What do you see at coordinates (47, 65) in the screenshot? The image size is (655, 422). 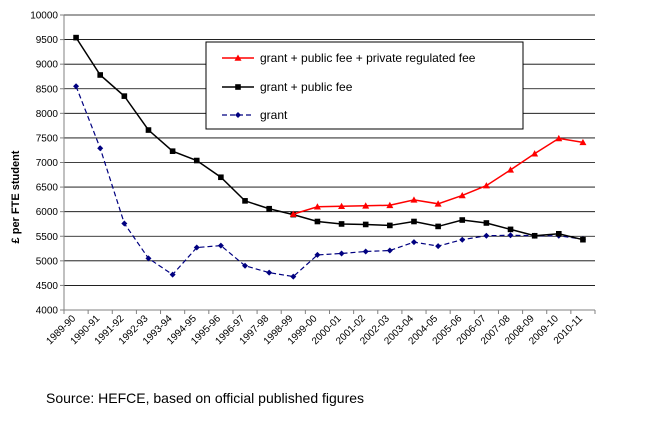 I see `y-tick-label: 9000` at bounding box center [47, 65].